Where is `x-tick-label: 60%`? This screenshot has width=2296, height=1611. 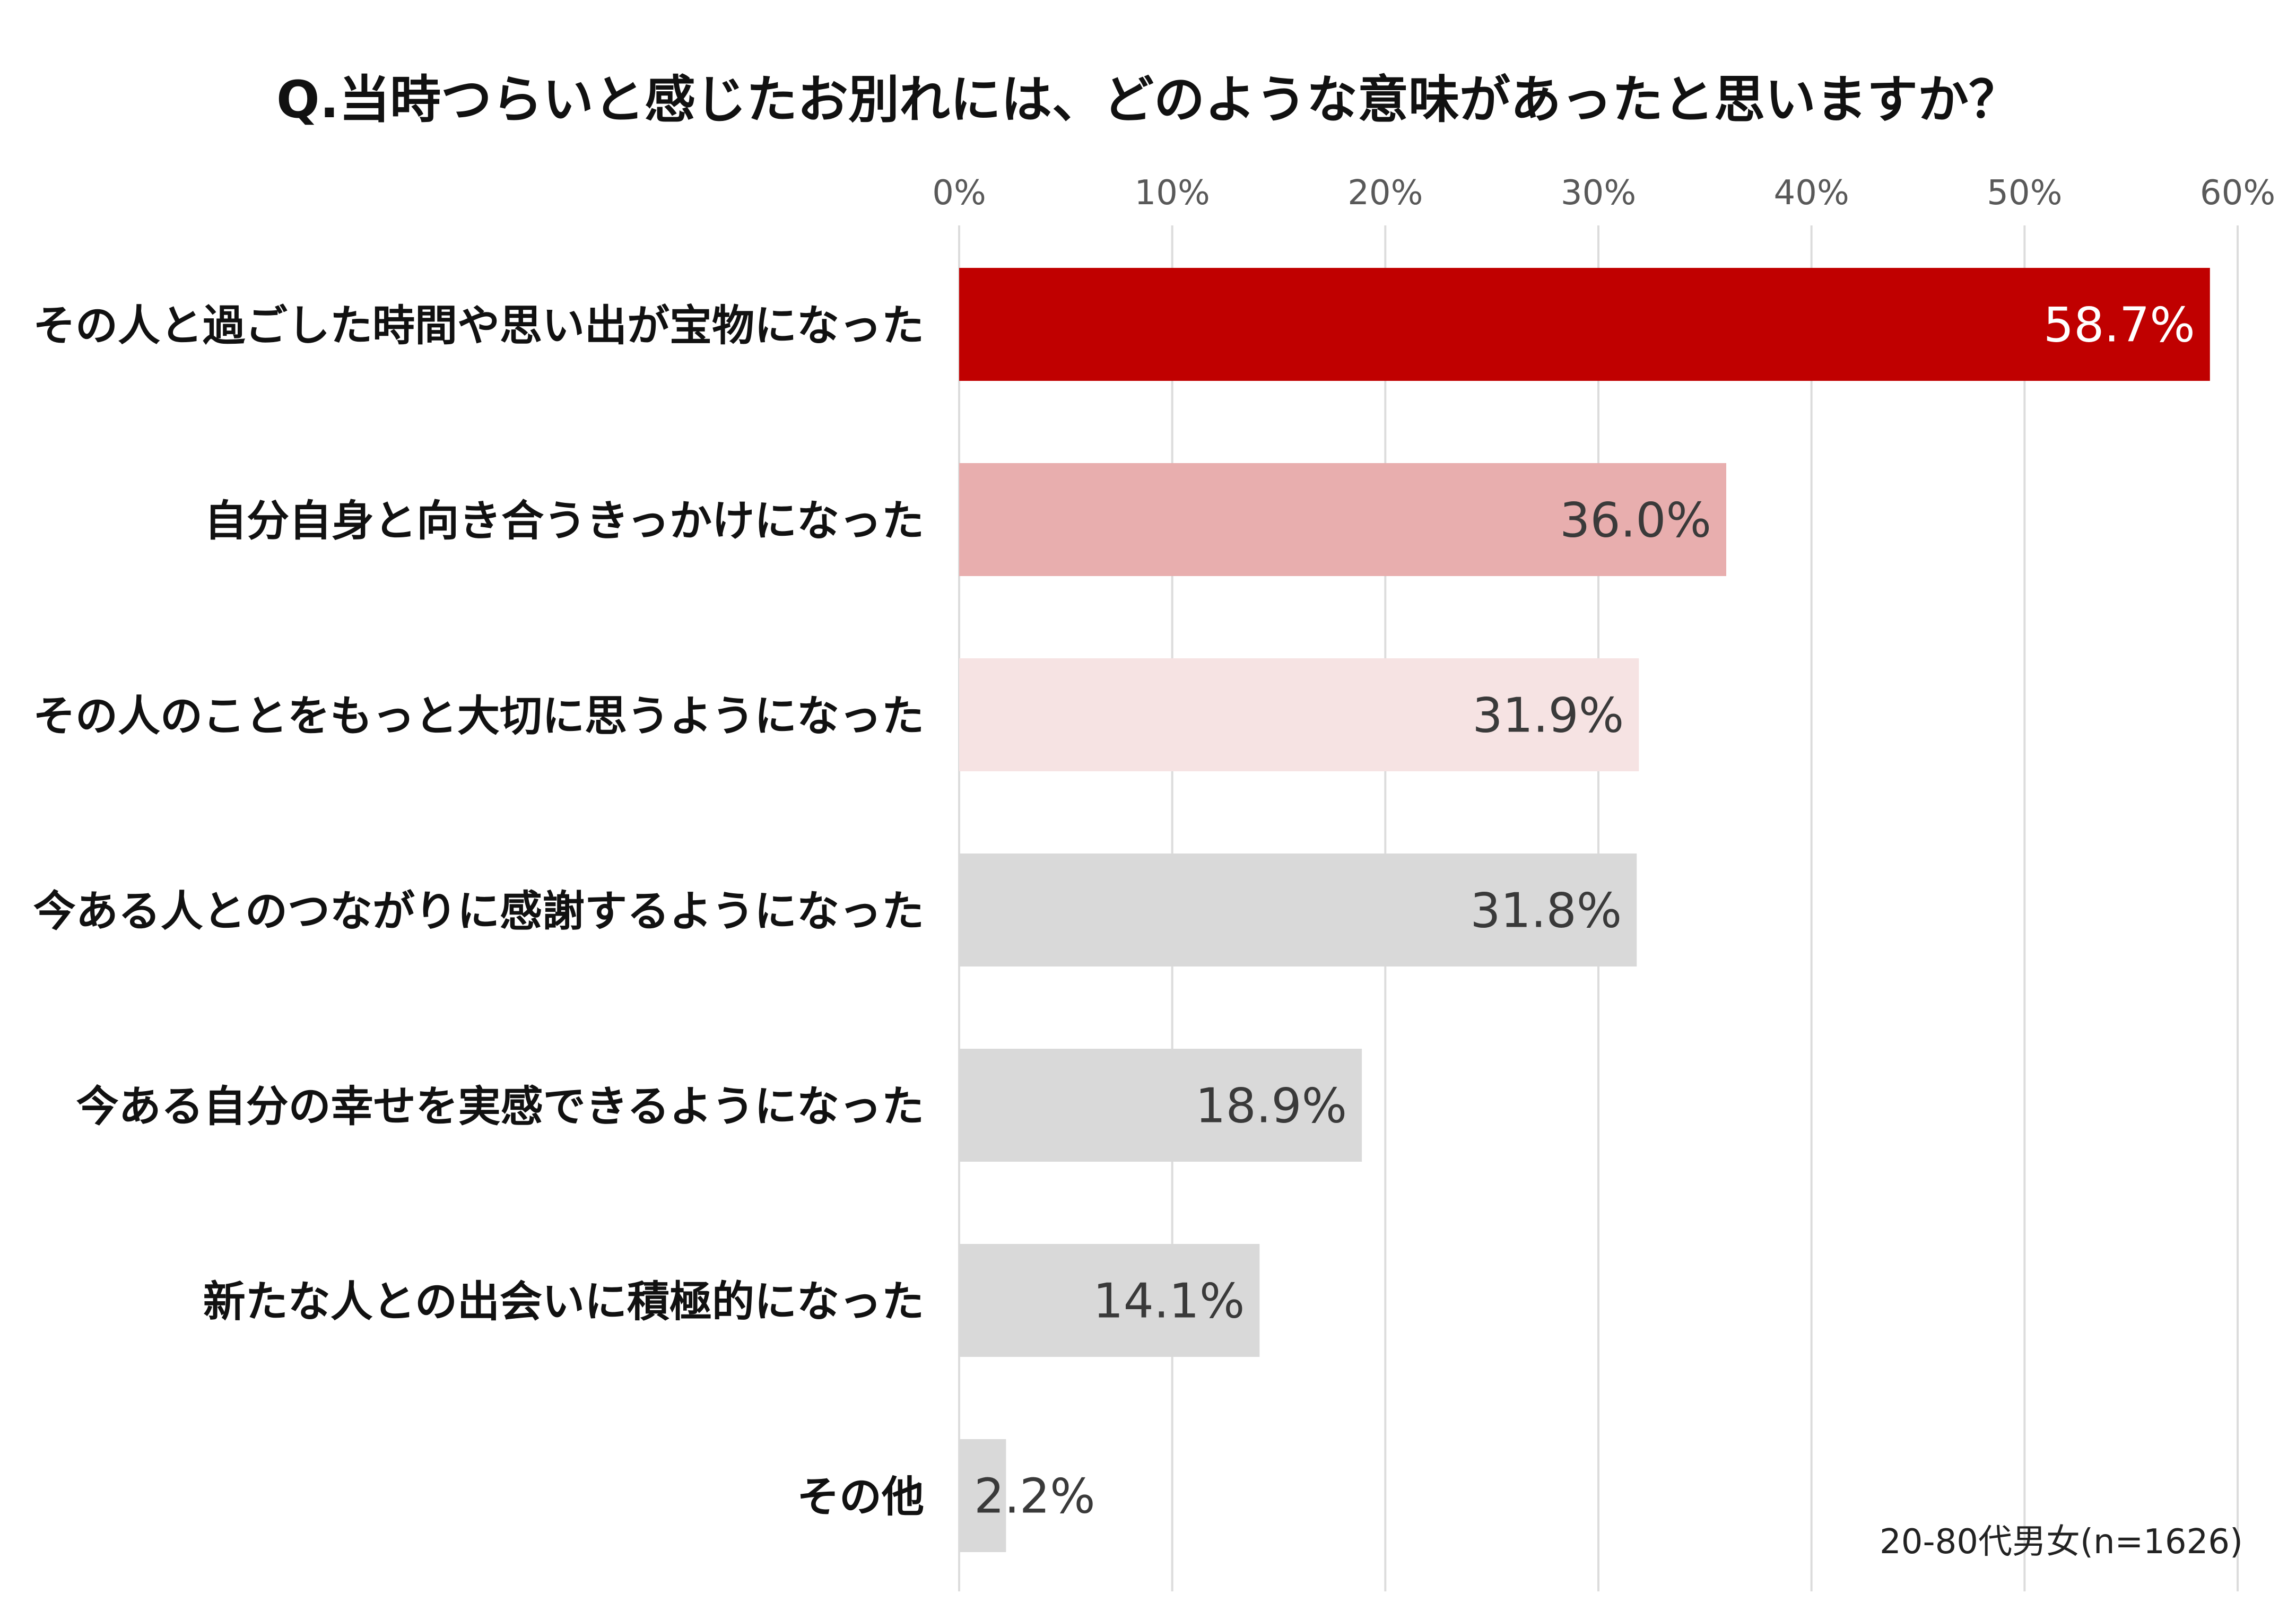 x-tick-label: 60% is located at coordinates (2238, 193).